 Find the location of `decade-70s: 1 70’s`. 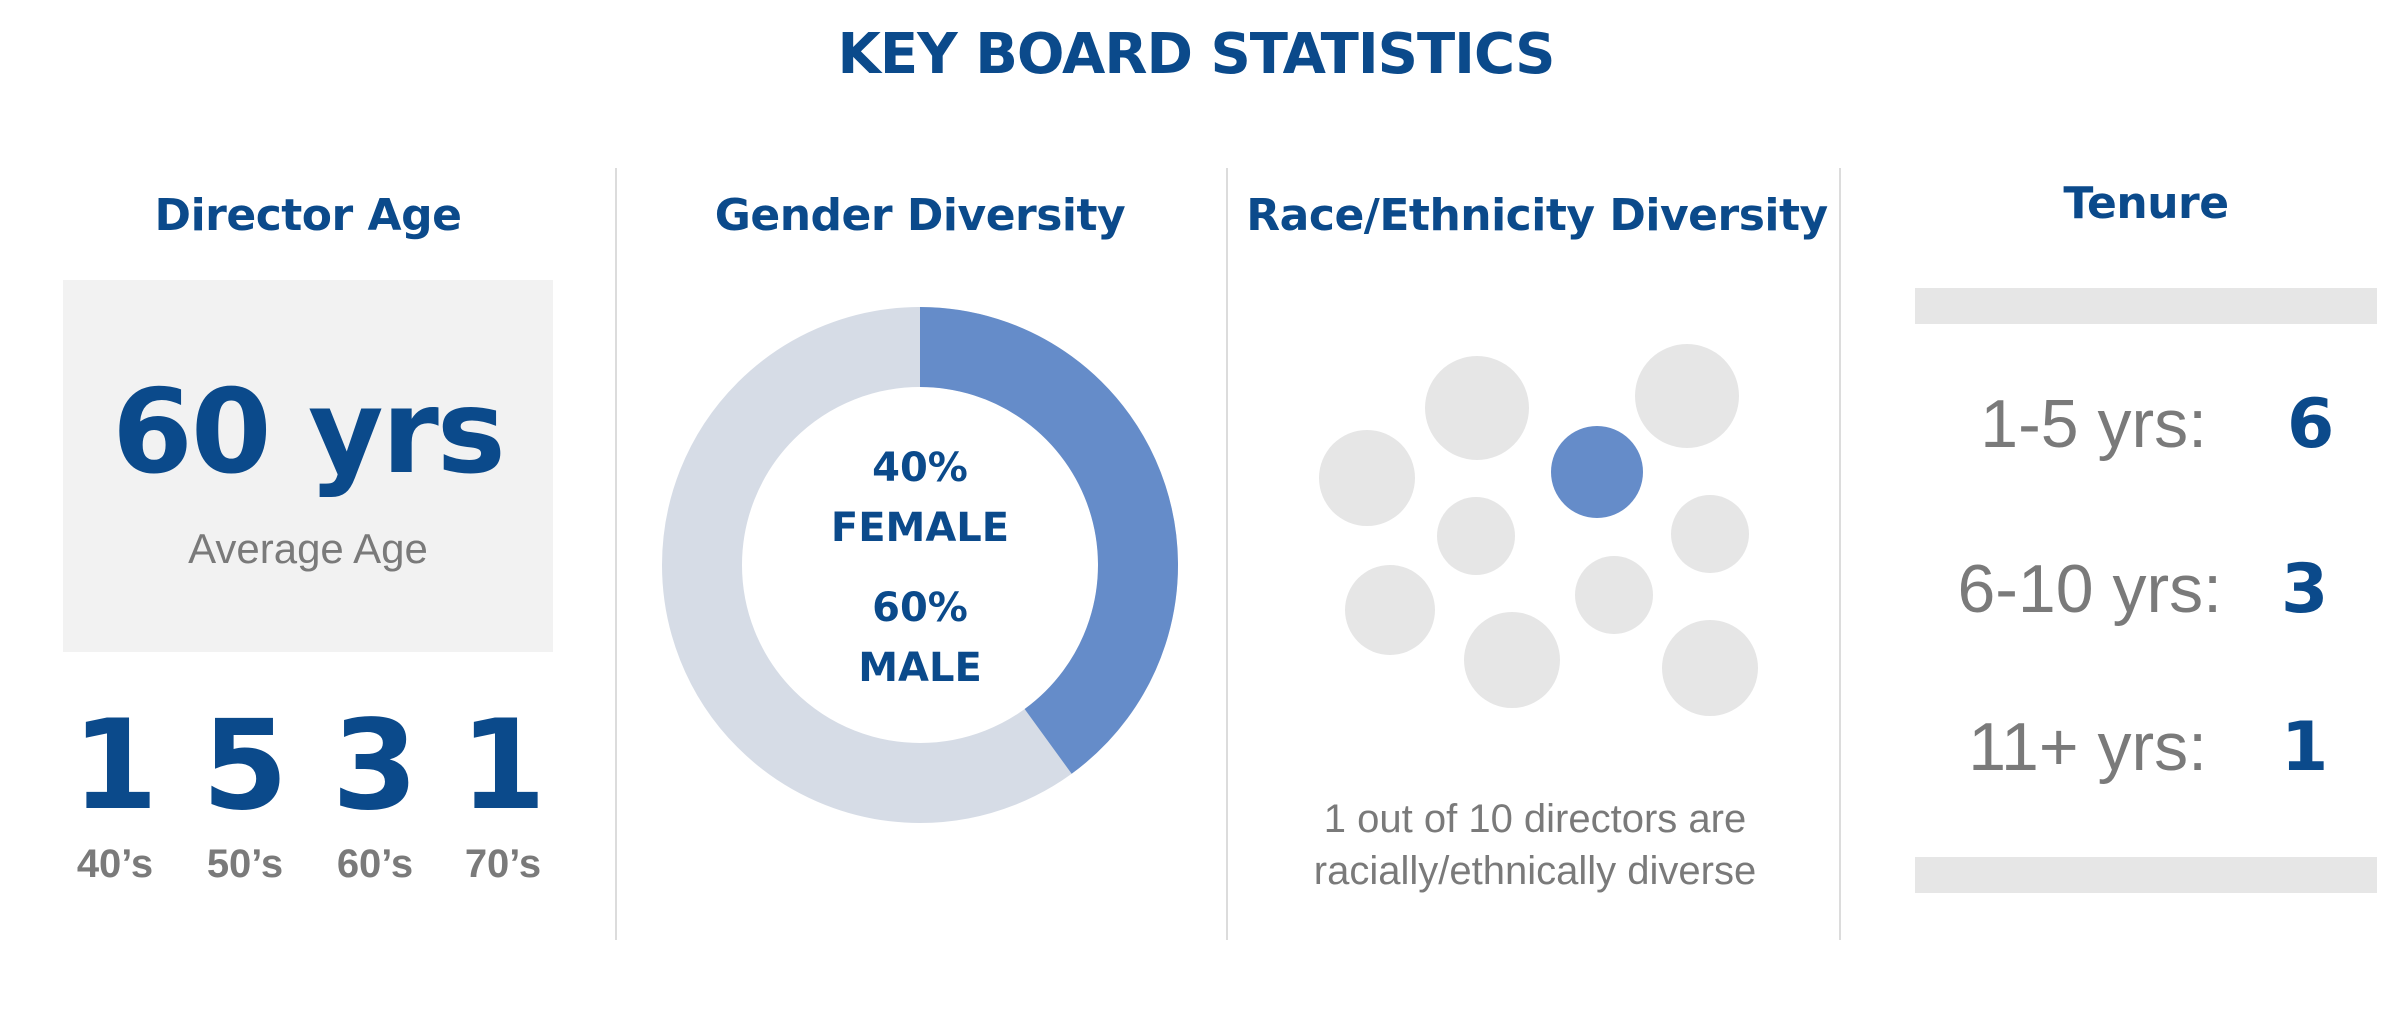

decade-70s: 1 70’s is located at coordinates (503, 795).